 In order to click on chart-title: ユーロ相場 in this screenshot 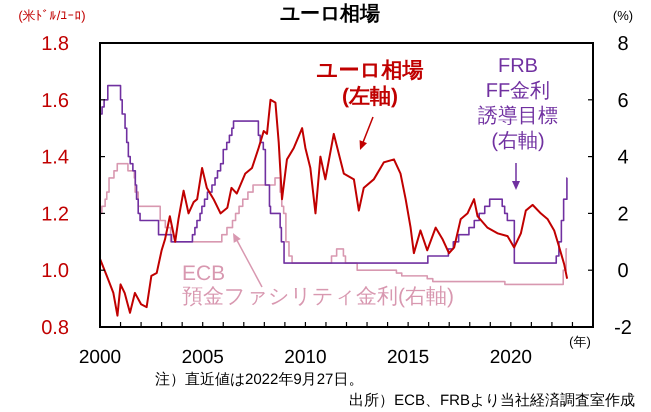, I will do `click(330, 14)`.